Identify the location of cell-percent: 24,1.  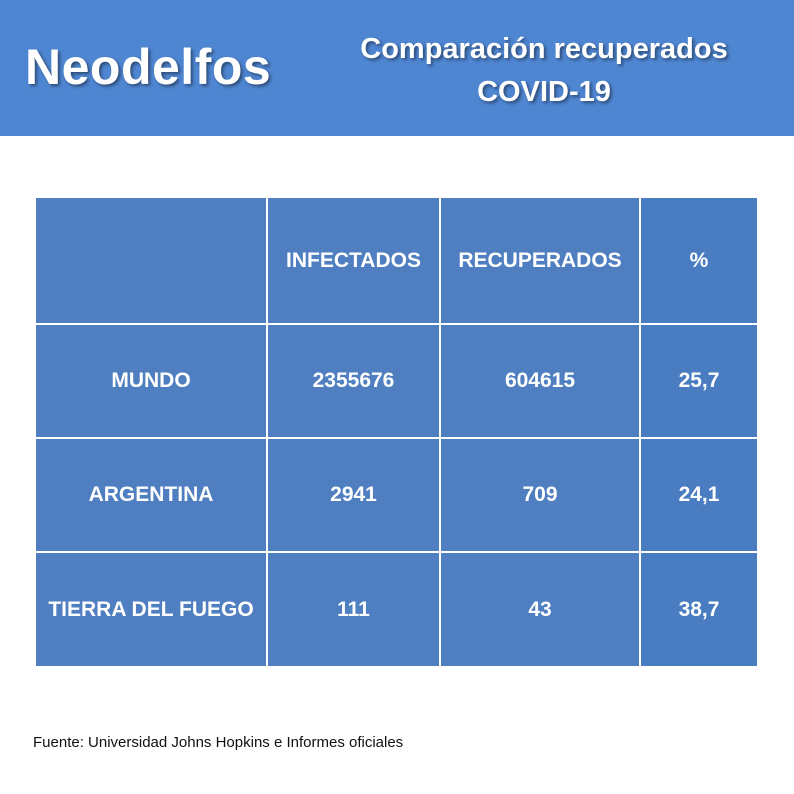
(698, 495).